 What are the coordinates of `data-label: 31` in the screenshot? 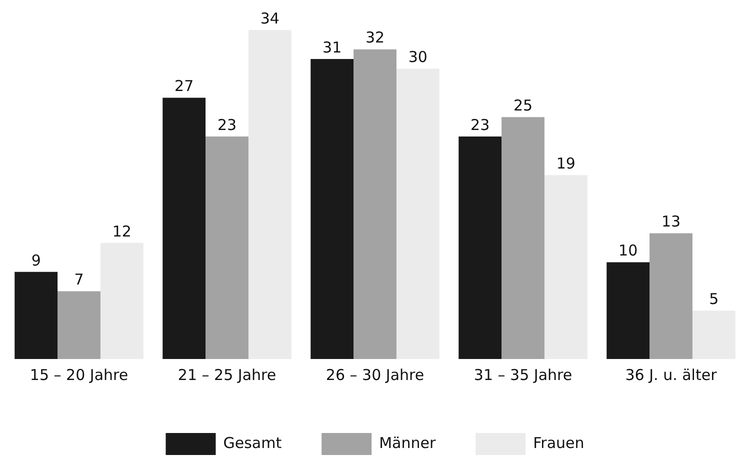 It's located at (332, 47).